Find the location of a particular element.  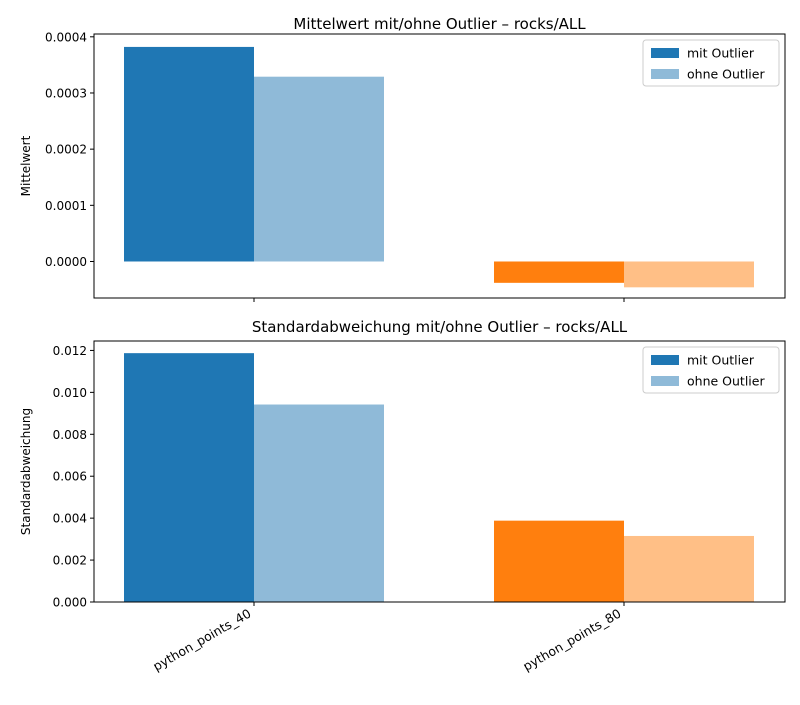

y-tick-label: 0.002 is located at coordinates (70, 561).